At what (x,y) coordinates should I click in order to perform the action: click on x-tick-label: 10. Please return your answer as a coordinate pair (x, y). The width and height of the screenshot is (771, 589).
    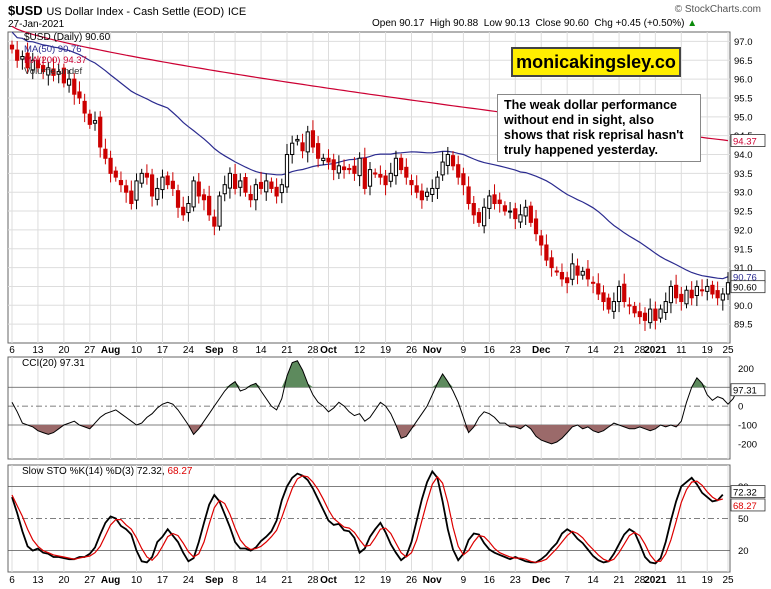
    Looking at the image, I should click on (137, 350).